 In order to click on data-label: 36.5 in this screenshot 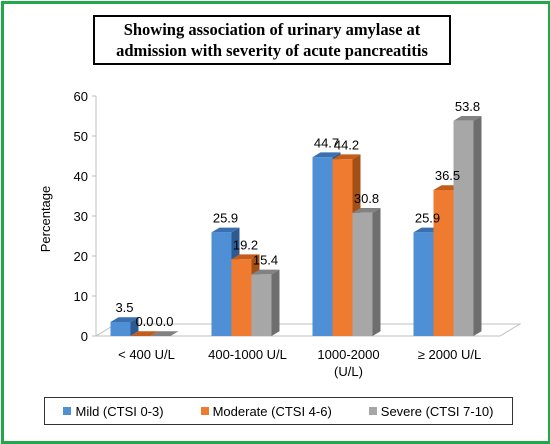, I will do `click(447, 175)`.